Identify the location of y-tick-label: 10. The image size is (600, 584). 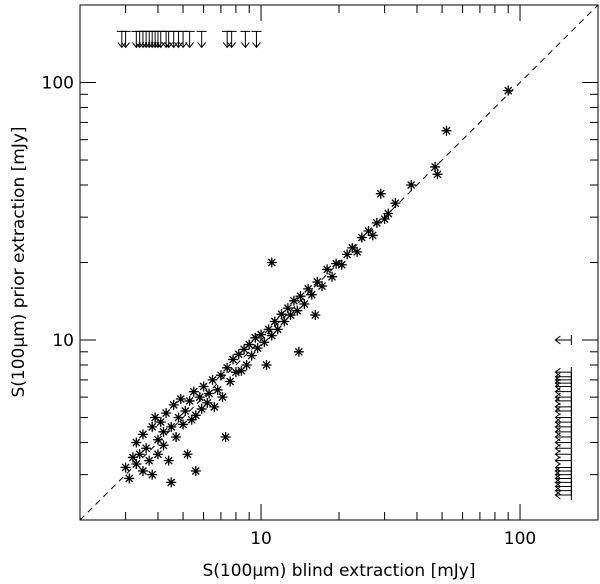
(63, 341).